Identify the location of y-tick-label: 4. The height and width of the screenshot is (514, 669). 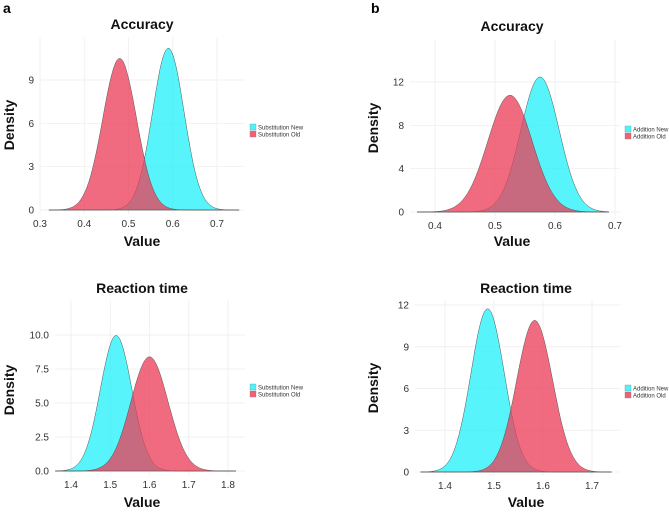
(401, 169).